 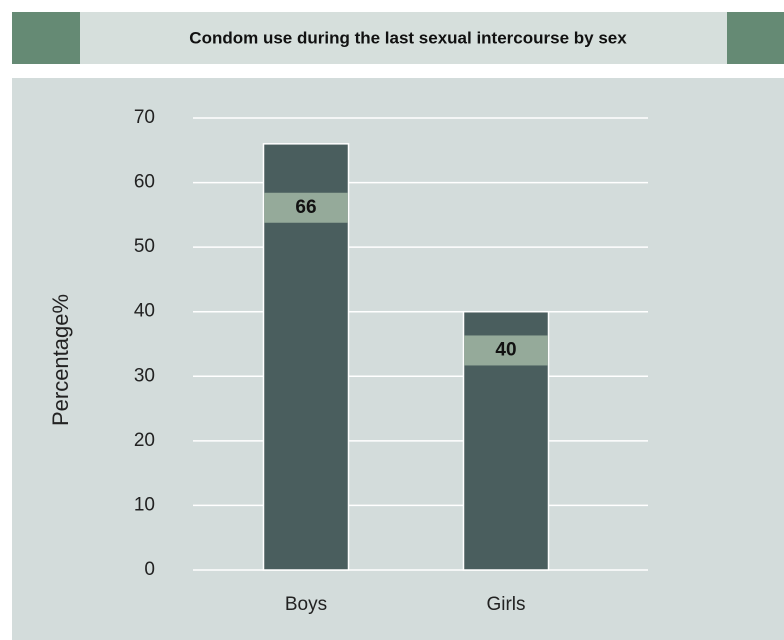 I want to click on y-tick-label: 10, so click(x=144, y=504).